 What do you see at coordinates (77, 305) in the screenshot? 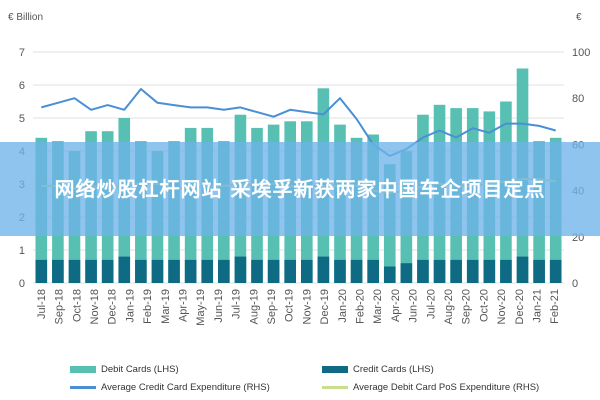
I see `x-tick-label: Oct-18` at bounding box center [77, 305].